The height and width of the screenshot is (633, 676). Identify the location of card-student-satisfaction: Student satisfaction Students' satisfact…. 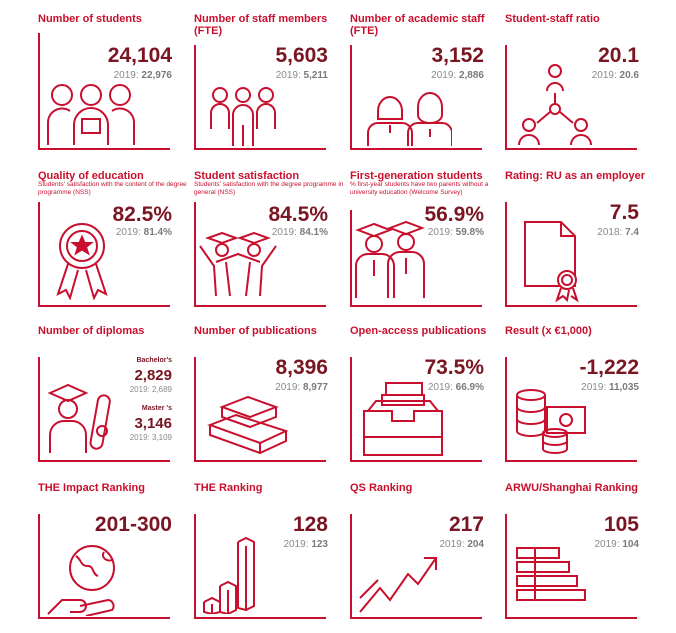
(269, 245).